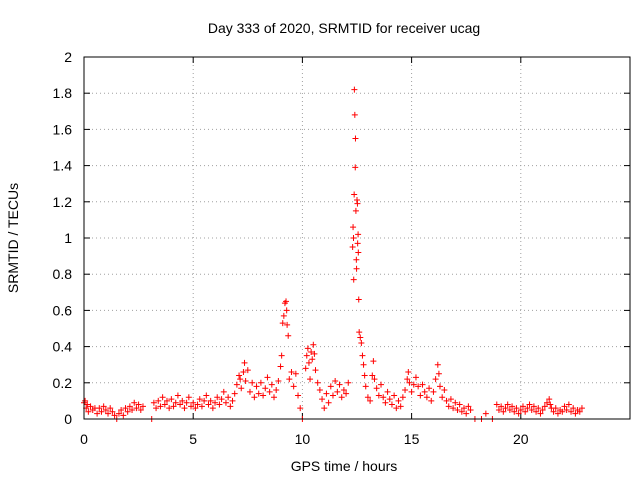  Describe the element at coordinates (63, 166) in the screenshot. I see `y-tick-label: 1.4` at that location.